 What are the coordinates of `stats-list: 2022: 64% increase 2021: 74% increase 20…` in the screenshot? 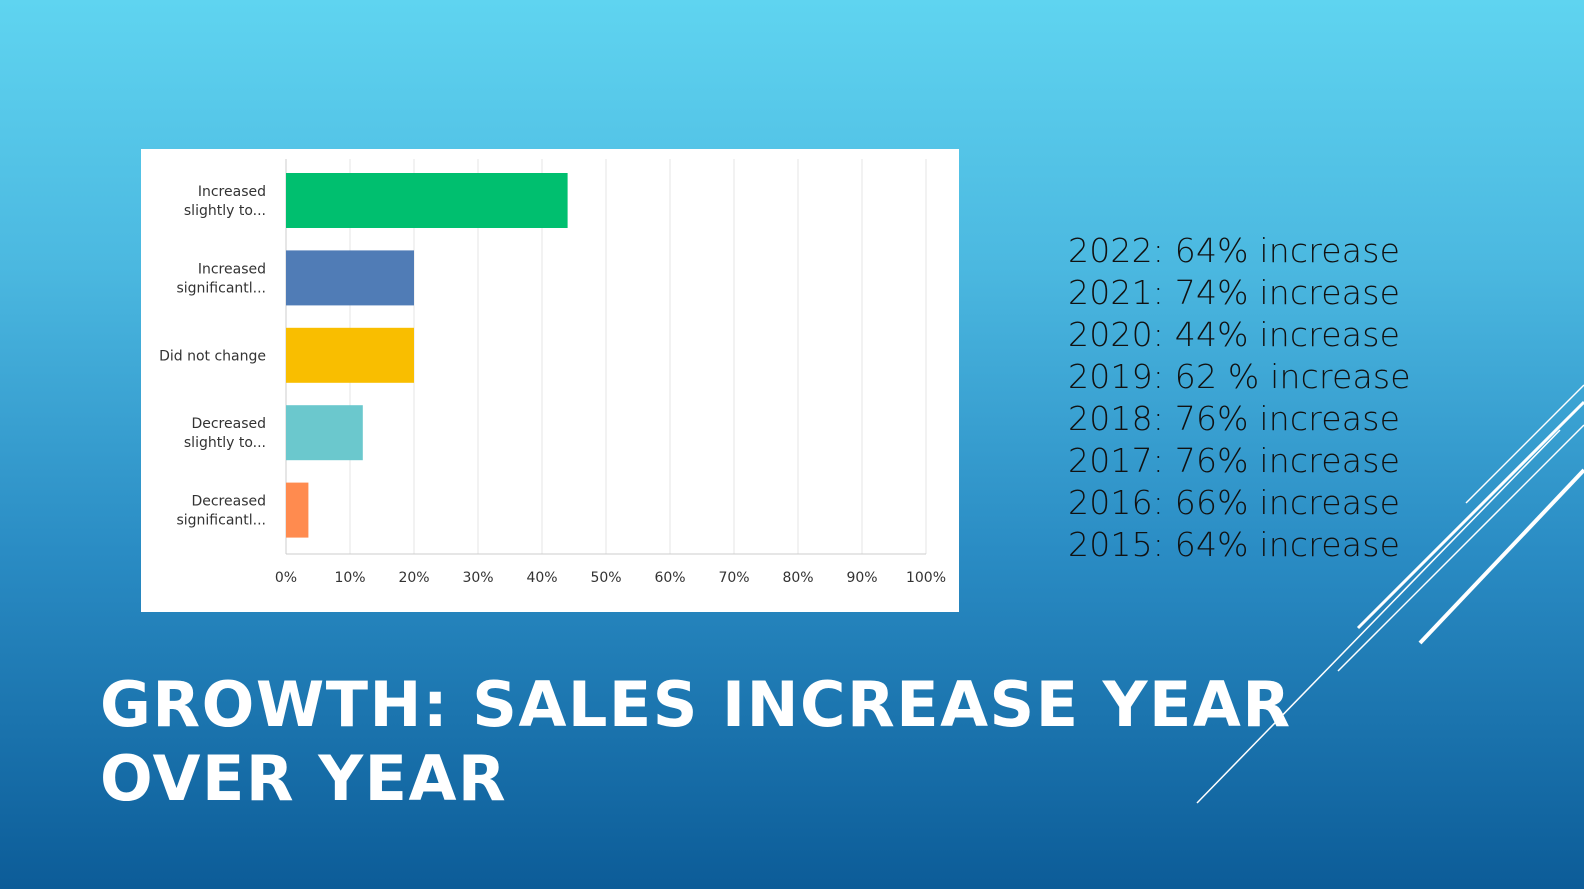 It's located at (1288, 398).